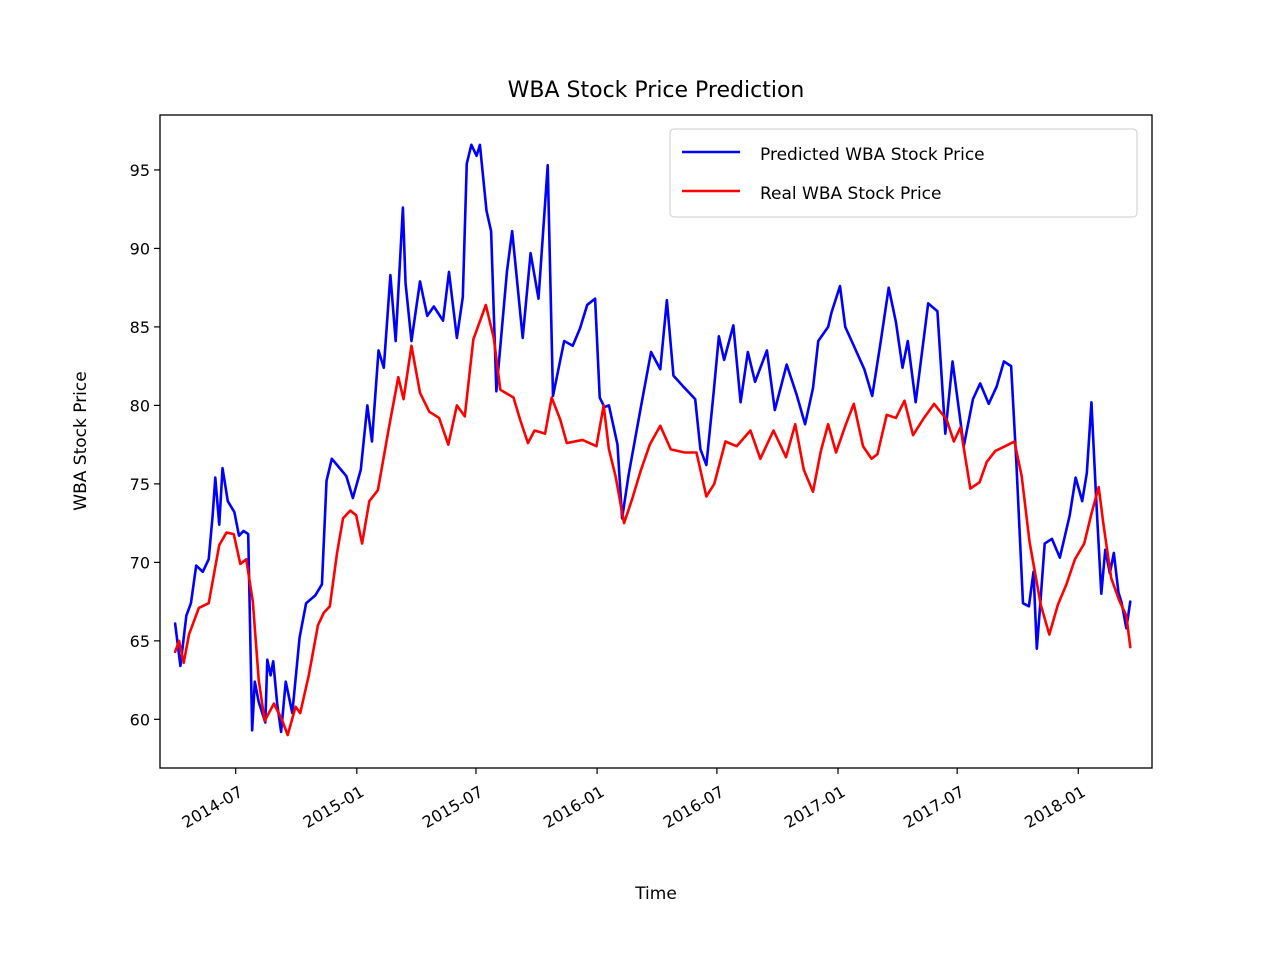 The image size is (1280, 960). I want to click on x-tick-label: 2015-07, so click(452, 807).